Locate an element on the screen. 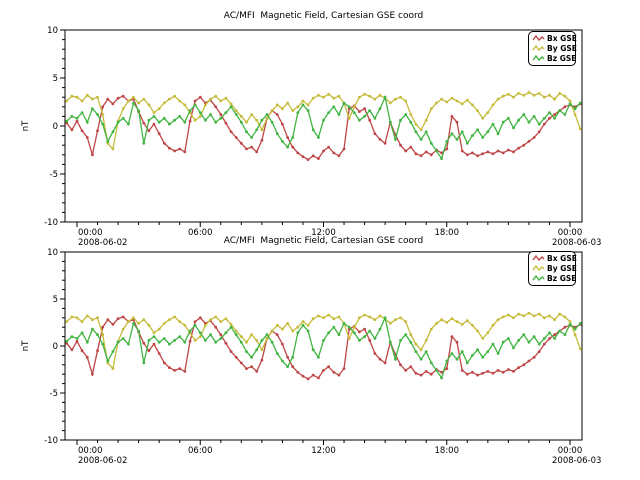  panel-1-series-bz is located at coordinates (323, 128).